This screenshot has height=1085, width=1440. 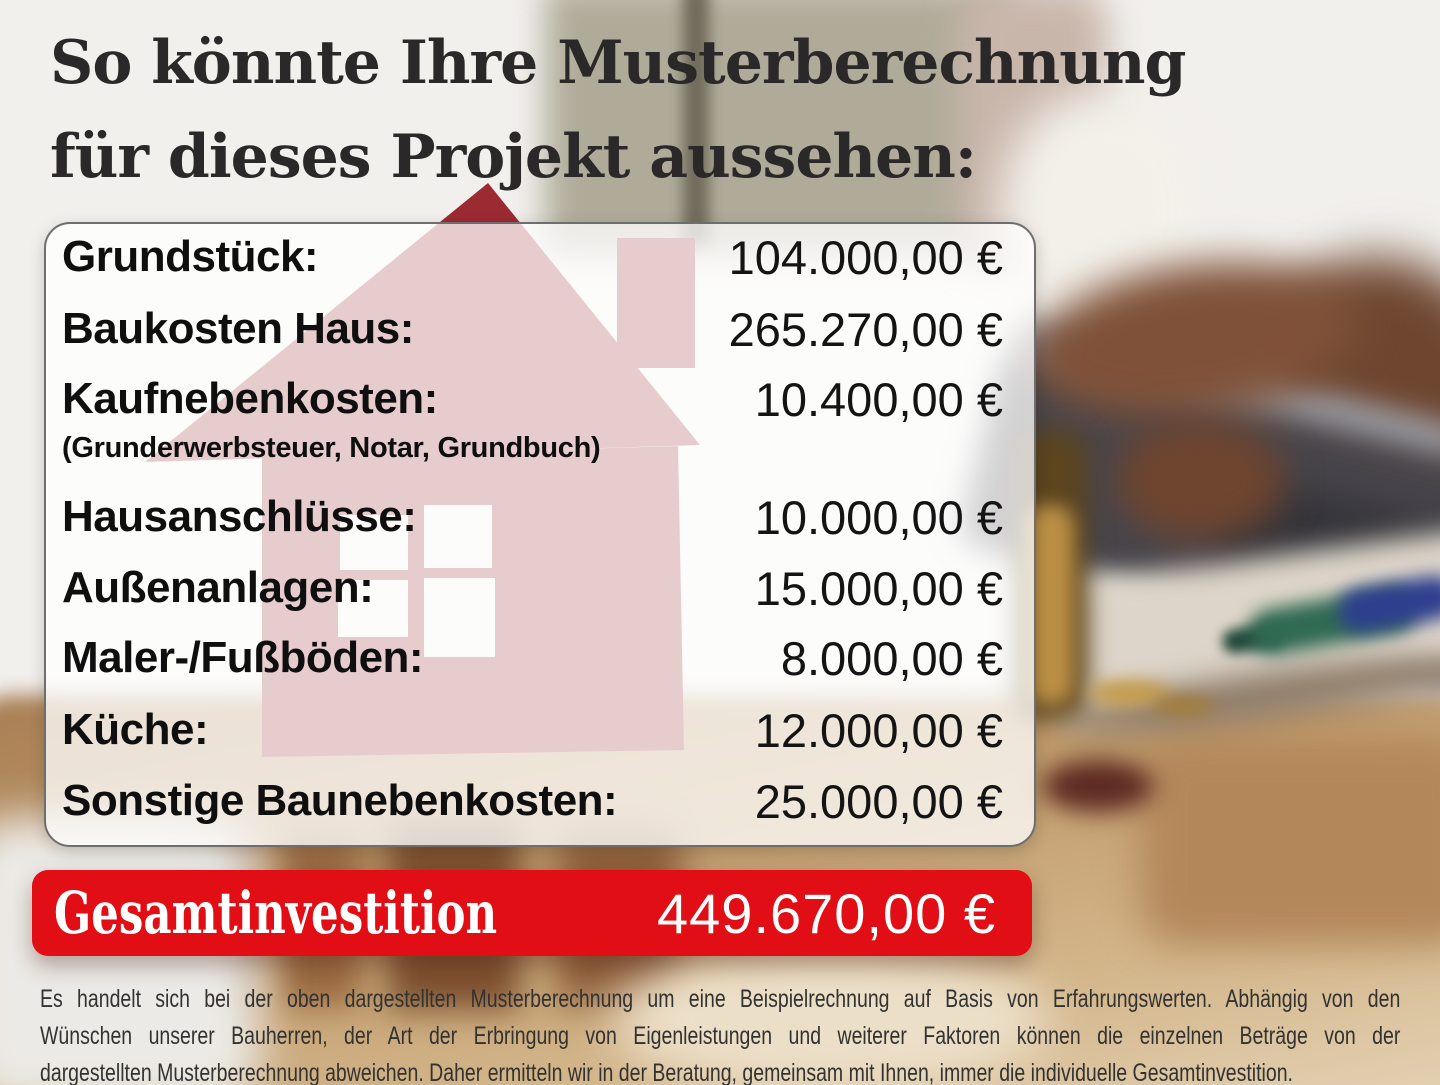 What do you see at coordinates (243, 657) in the screenshot?
I see `row-label: Maler-/Fußböden:` at bounding box center [243, 657].